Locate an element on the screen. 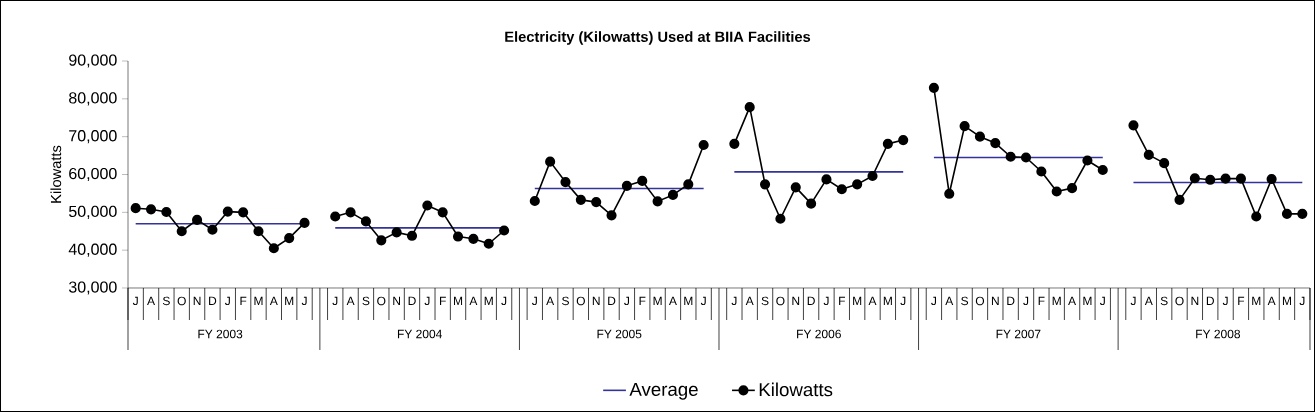 The image size is (1315, 412). text: FY 2004 is located at coordinates (419, 334).